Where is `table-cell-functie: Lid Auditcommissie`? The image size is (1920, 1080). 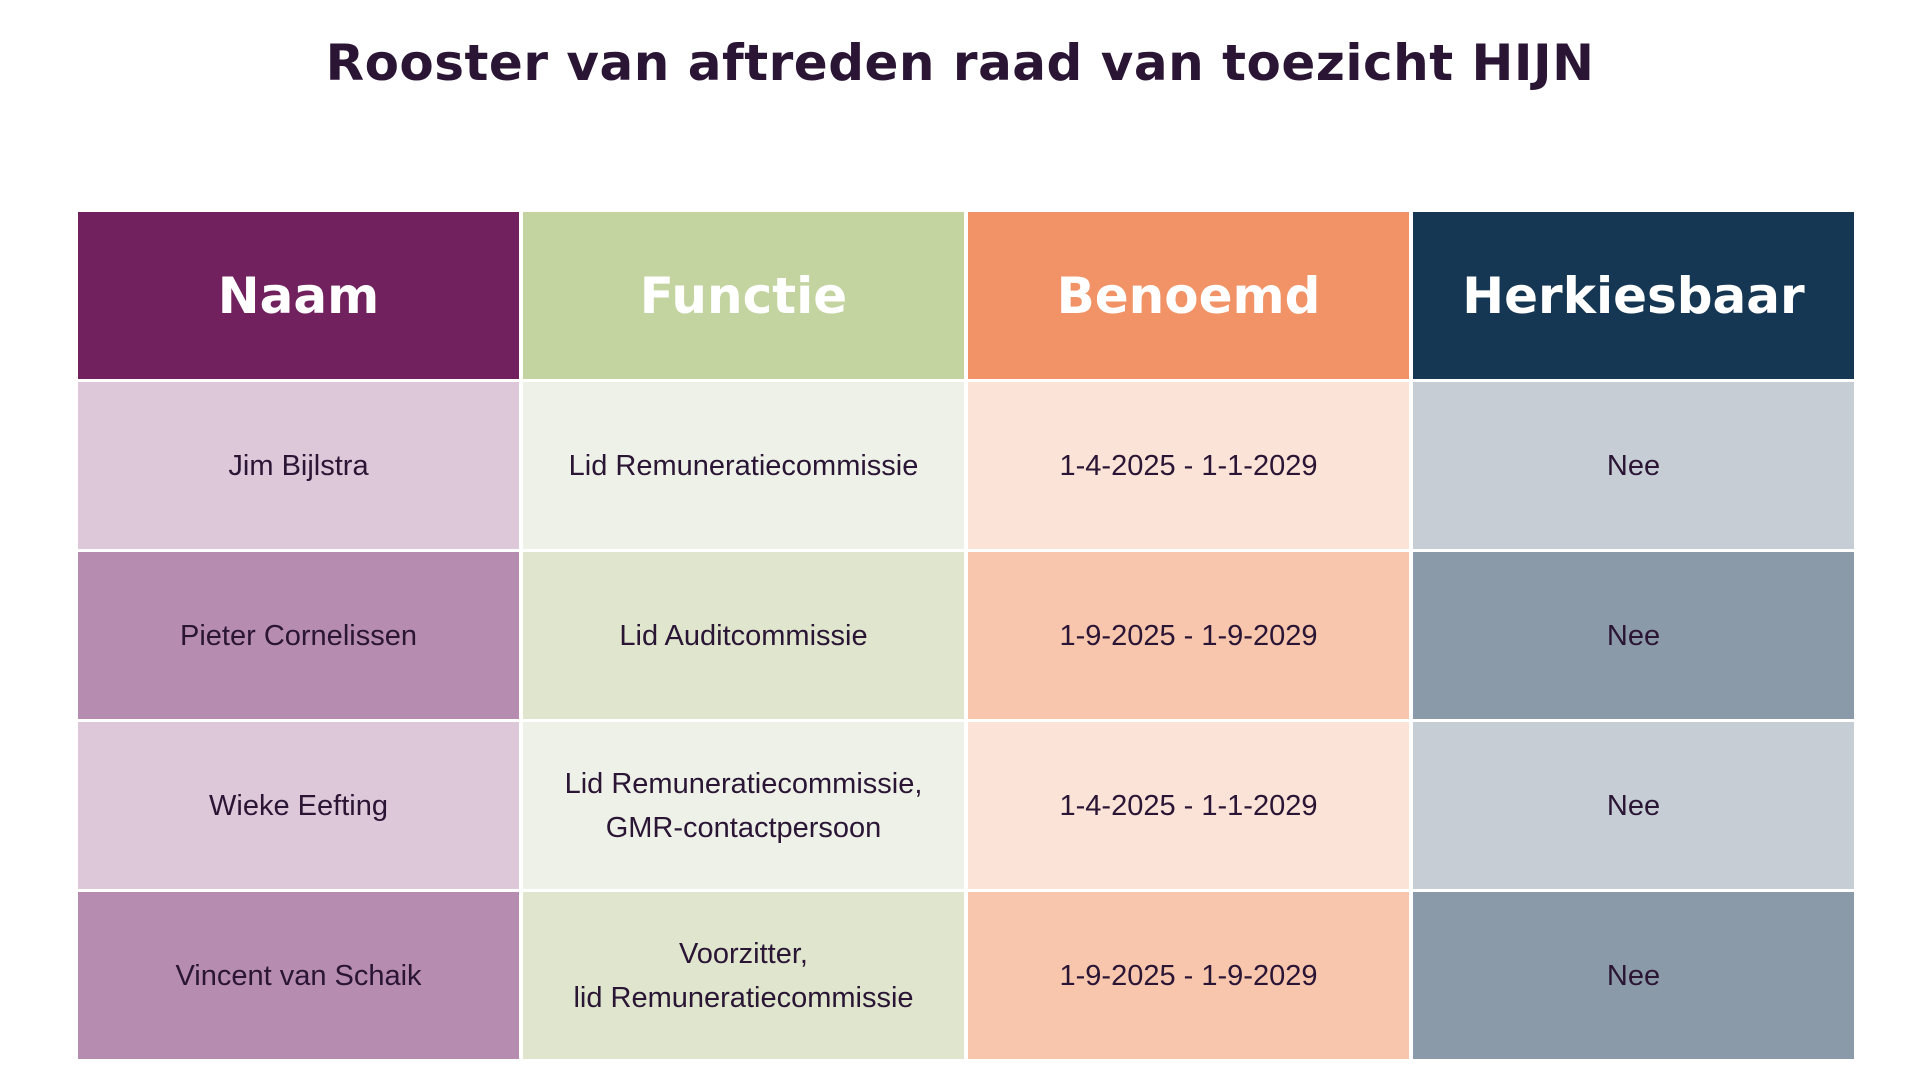 table-cell-functie: Lid Auditcommissie is located at coordinates (743, 635).